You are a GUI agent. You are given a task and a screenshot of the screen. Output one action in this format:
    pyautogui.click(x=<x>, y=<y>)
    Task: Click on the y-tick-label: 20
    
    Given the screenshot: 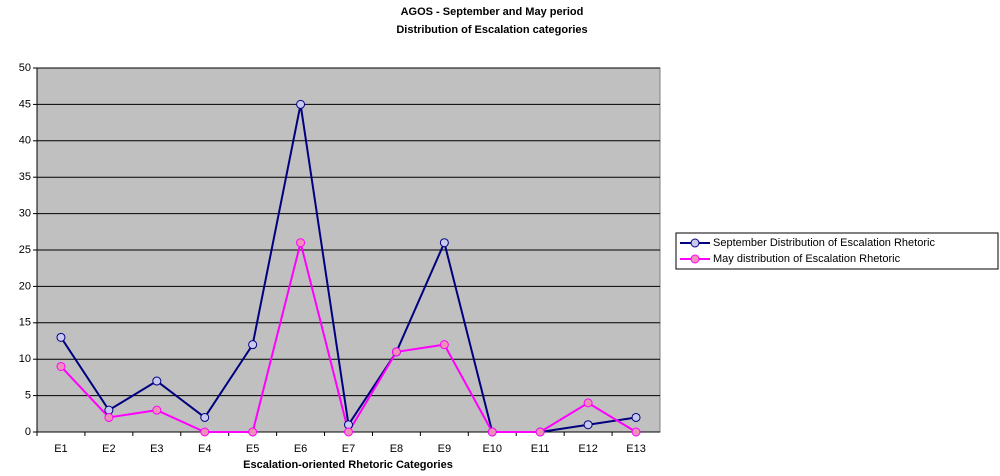 What is the action you would take?
    pyautogui.click(x=25, y=286)
    